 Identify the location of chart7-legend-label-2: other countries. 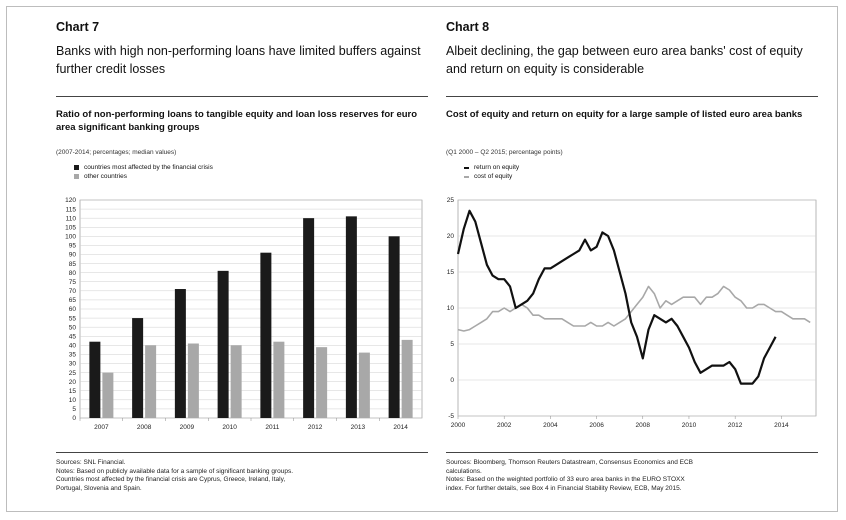
(105, 176).